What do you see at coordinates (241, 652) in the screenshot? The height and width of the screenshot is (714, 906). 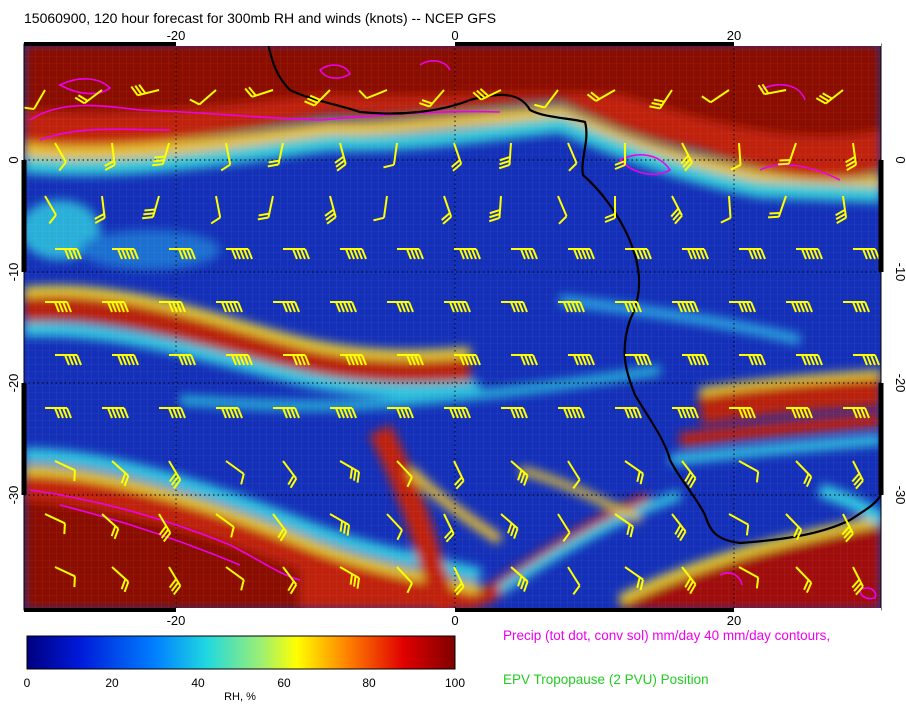 I see `colorbar` at bounding box center [241, 652].